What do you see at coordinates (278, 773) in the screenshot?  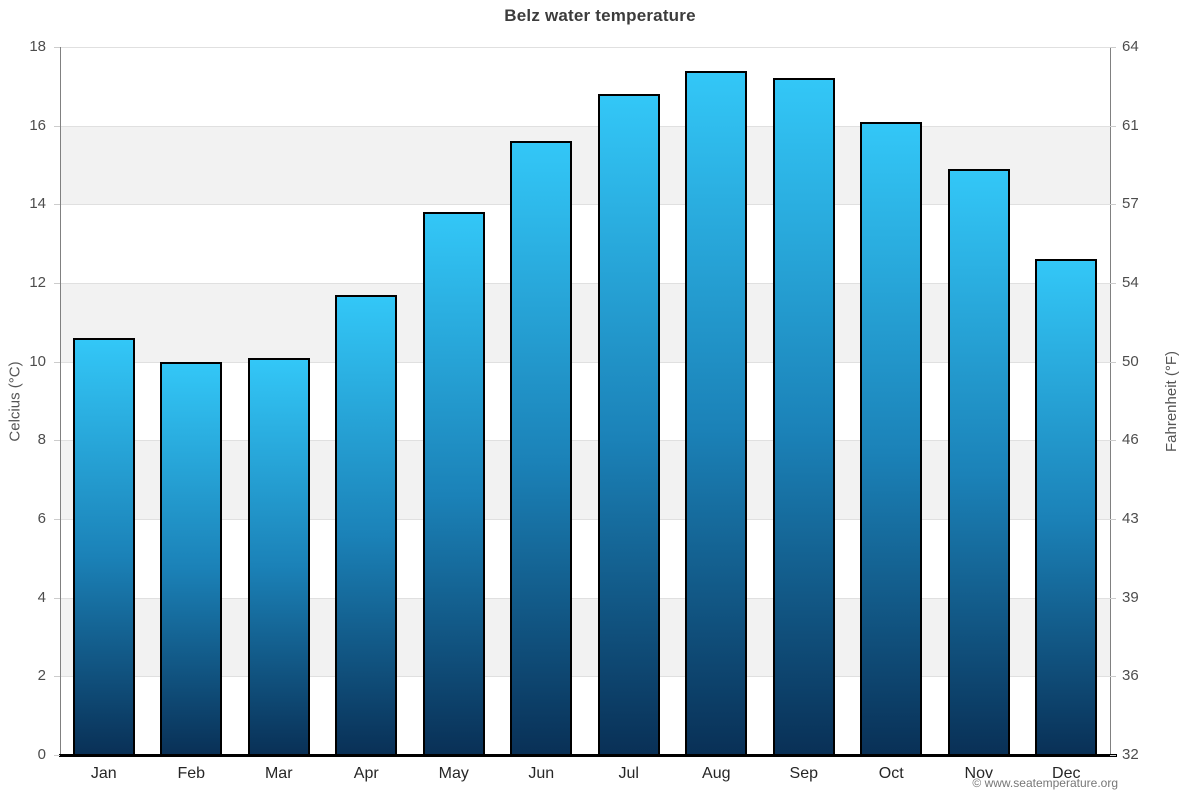 I see `x-axis-label-mar: Mar` at bounding box center [278, 773].